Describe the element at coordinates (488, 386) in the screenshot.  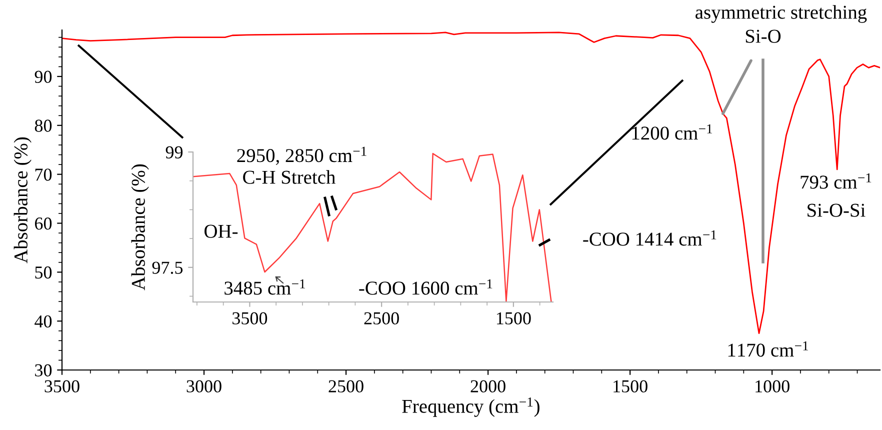
I see `x-tick-label: 2000` at that location.